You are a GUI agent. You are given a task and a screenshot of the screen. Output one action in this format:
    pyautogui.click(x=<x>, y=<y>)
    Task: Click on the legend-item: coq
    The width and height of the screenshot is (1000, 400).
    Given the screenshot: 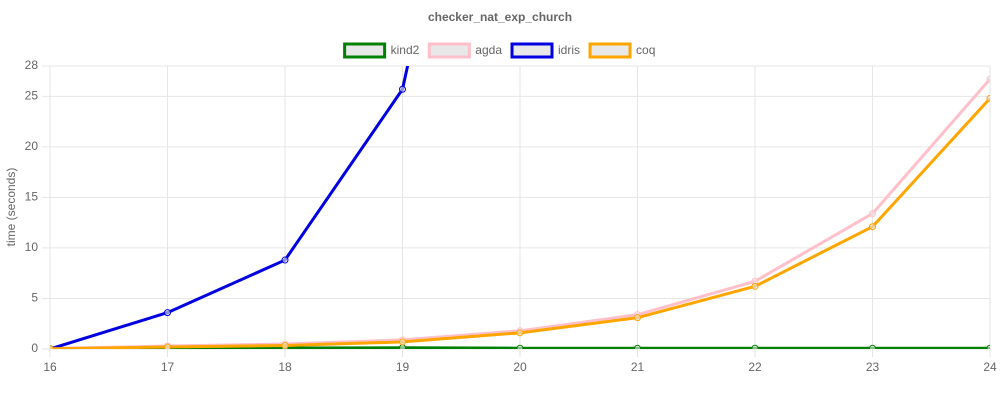 What is the action you would take?
    pyautogui.click(x=621, y=50)
    